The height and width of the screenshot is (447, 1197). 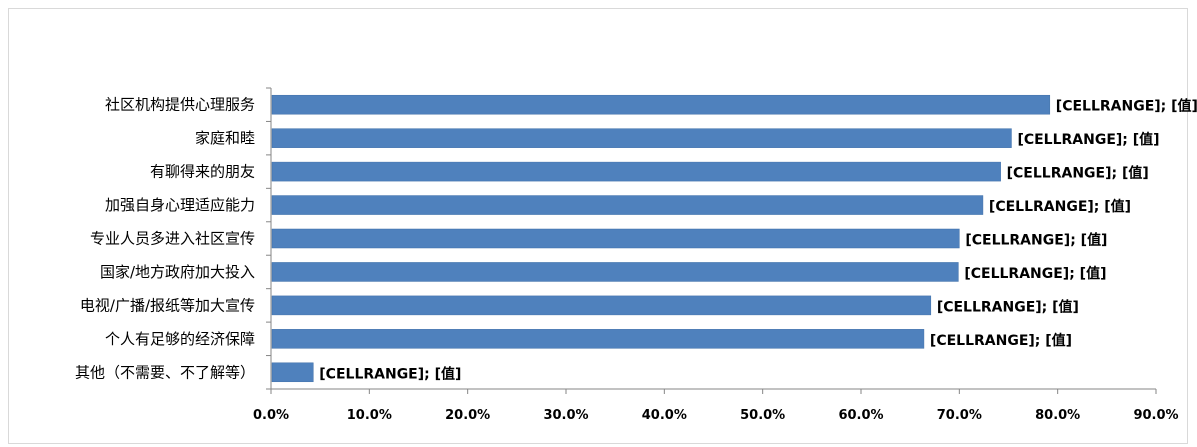 I want to click on x-tick-label: 50.0%, so click(x=762, y=415).